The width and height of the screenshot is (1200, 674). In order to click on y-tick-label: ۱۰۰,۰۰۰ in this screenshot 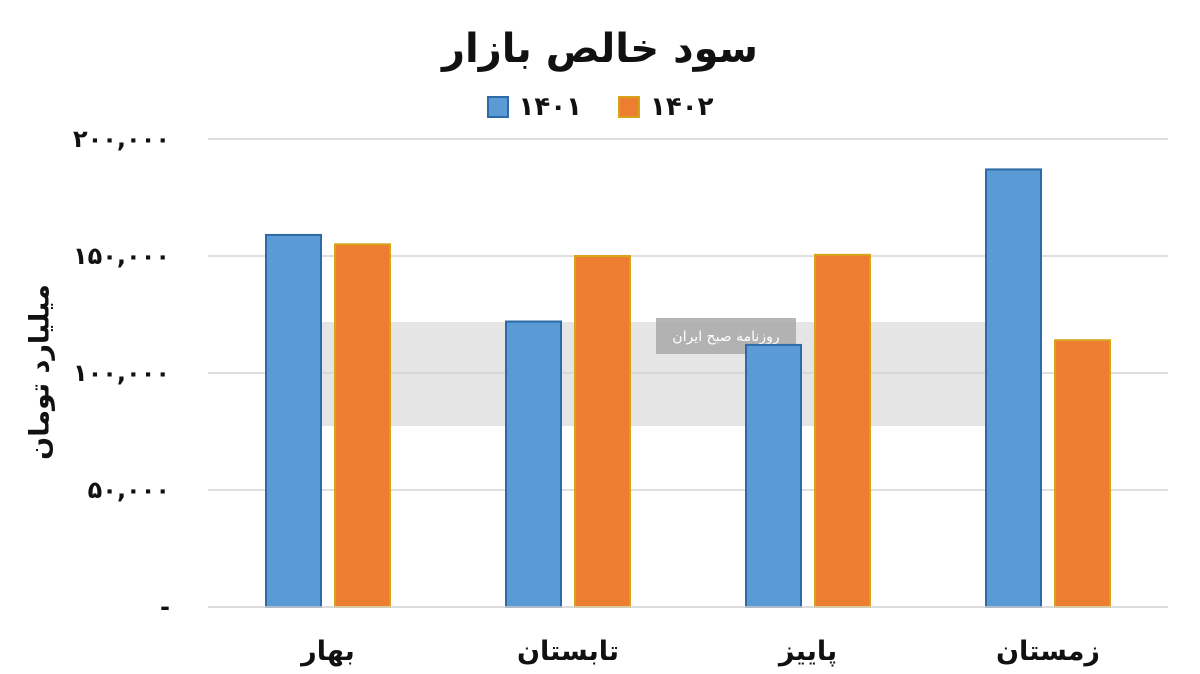, I will do `click(121, 373)`.